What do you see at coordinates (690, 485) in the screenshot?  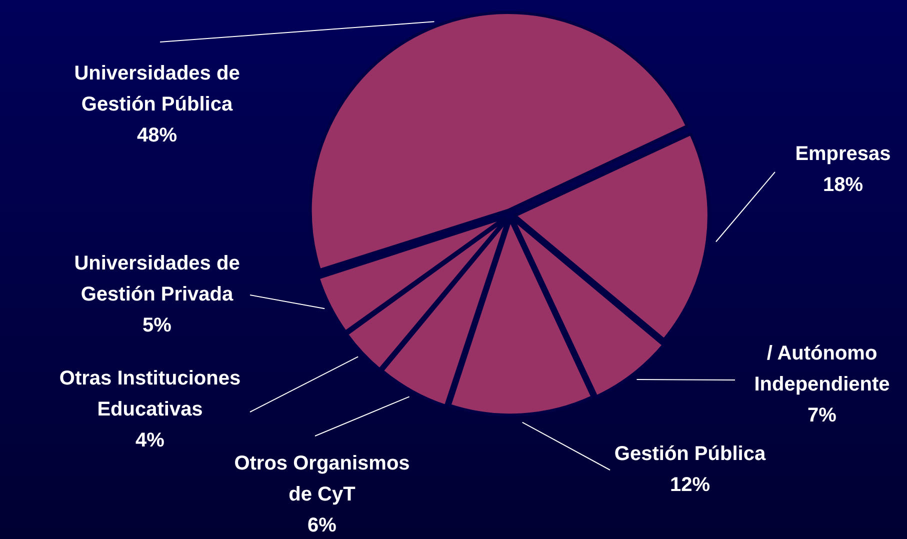 I see `data-label: 12%` at bounding box center [690, 485].